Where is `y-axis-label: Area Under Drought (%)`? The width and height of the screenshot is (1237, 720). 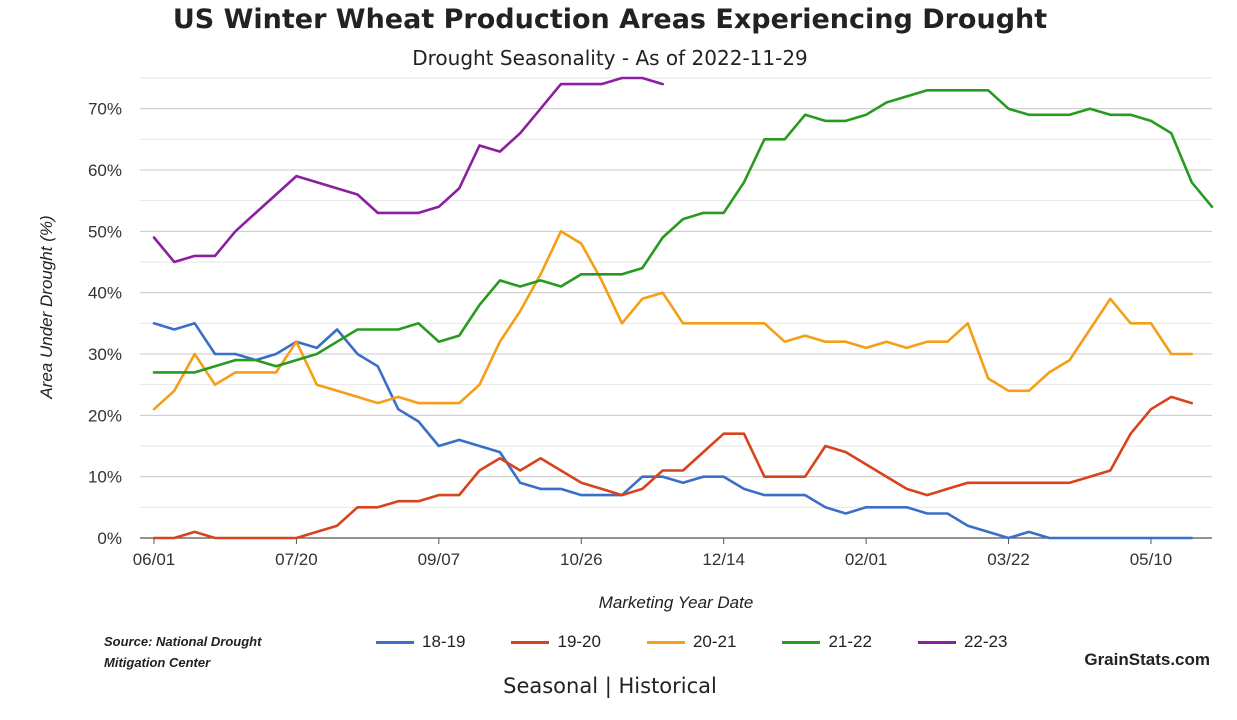
y-axis-label: Area Under Drought (%) is located at coordinates (46, 307).